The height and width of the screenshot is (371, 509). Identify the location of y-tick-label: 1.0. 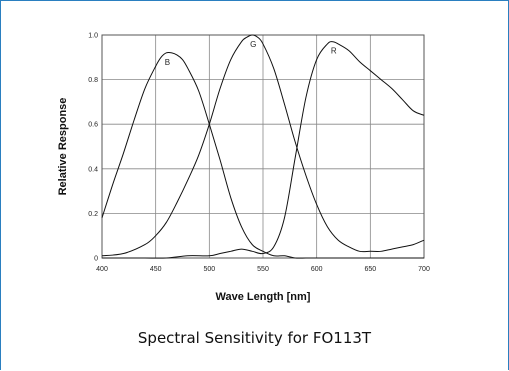
(93, 36).